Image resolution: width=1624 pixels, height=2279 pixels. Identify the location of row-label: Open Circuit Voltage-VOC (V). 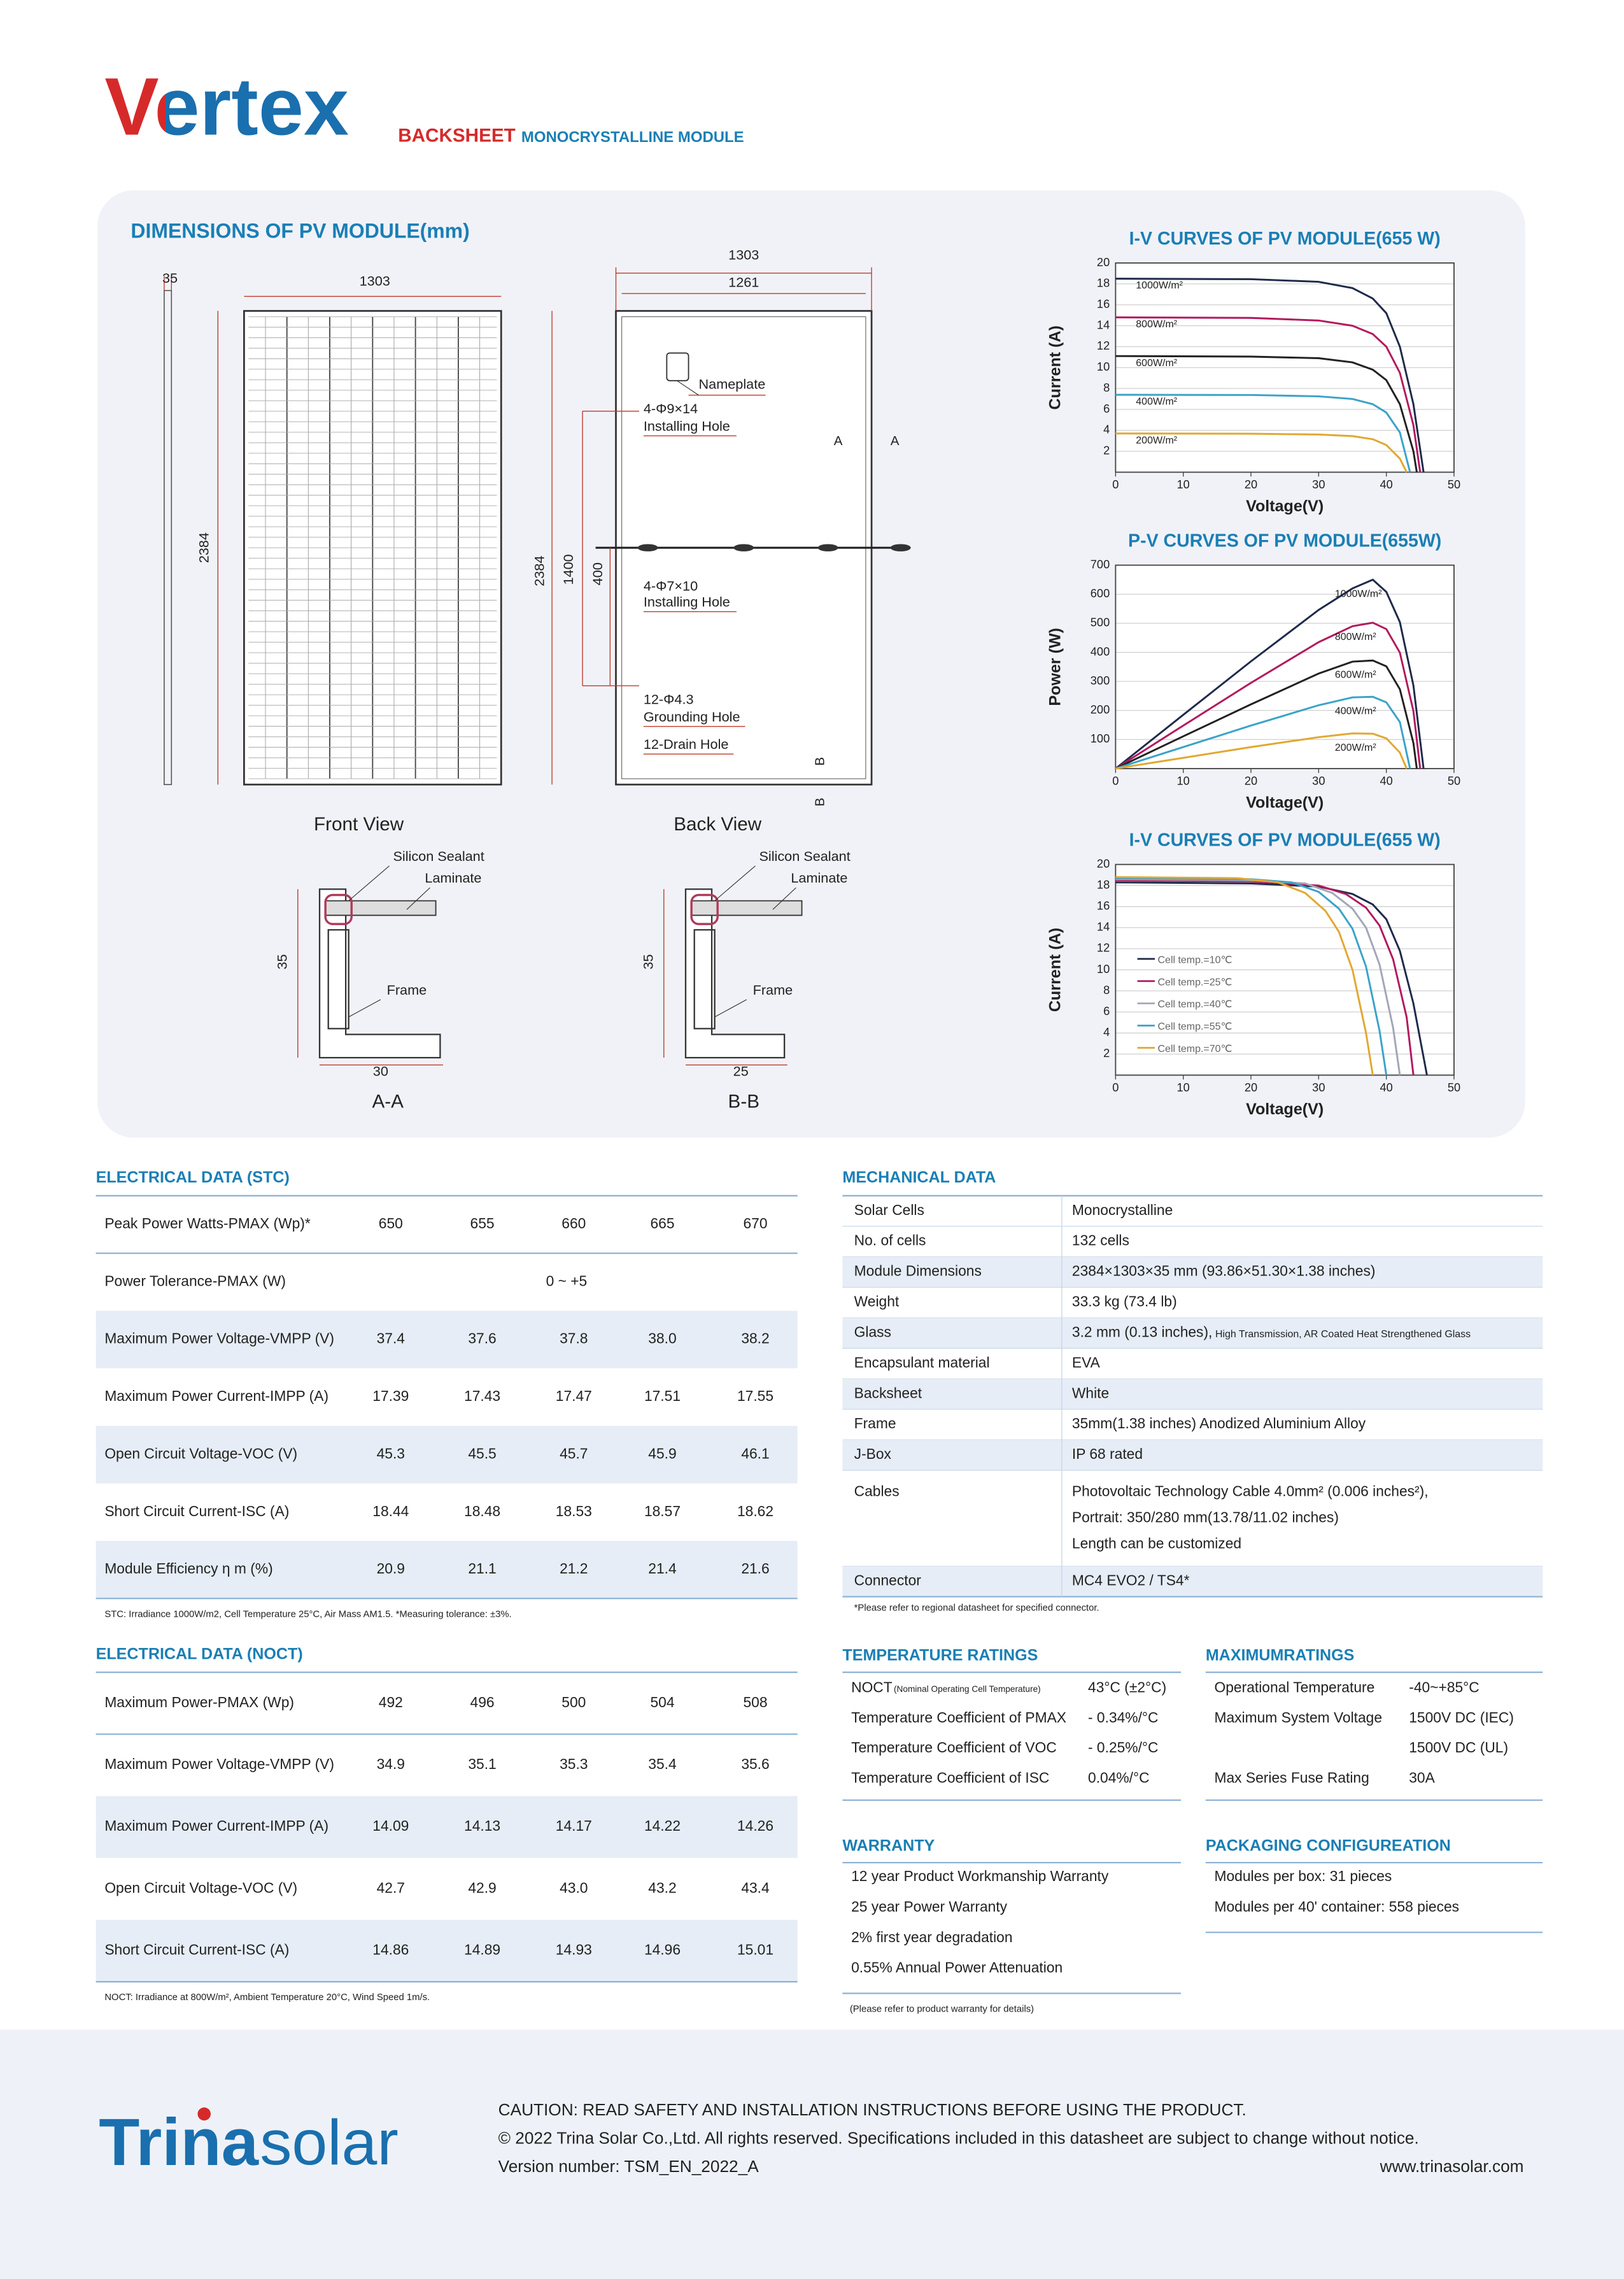
(200, 1887).